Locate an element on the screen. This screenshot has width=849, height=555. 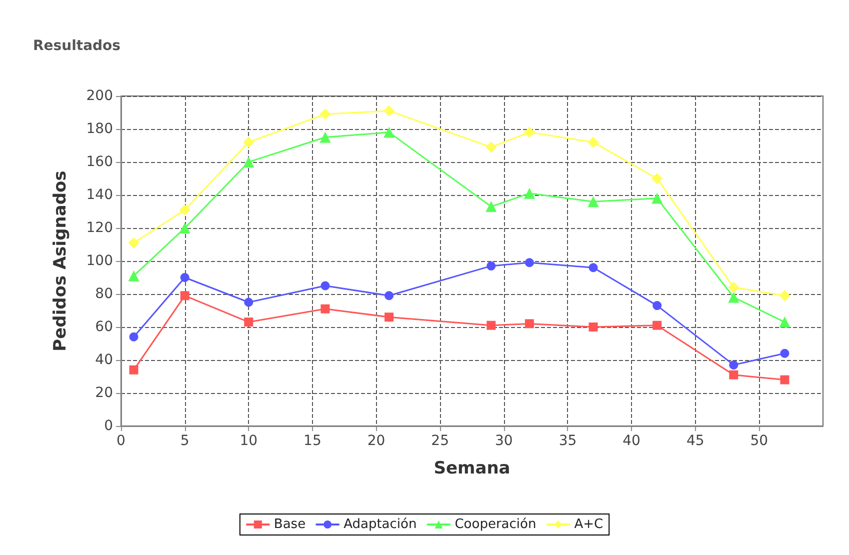
x-tick-label: 0 is located at coordinates (121, 441).